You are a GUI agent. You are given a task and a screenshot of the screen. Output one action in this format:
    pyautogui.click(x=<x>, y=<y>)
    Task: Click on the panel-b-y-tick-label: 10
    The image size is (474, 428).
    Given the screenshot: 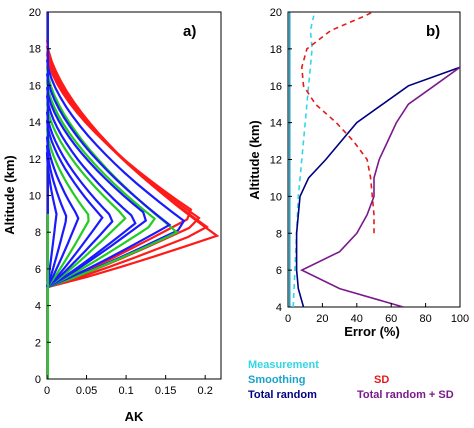 What is the action you would take?
    pyautogui.click(x=276, y=197)
    